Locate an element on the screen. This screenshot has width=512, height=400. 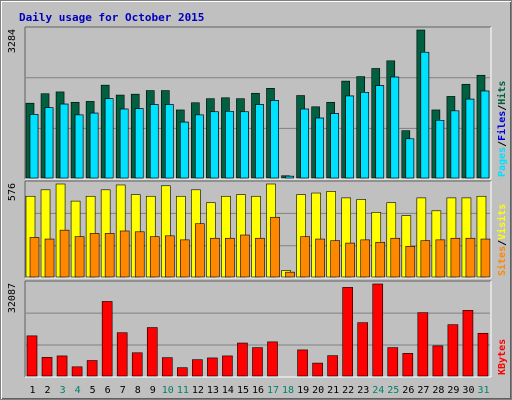
x-tick-day-22: 22 is located at coordinates (348, 390).